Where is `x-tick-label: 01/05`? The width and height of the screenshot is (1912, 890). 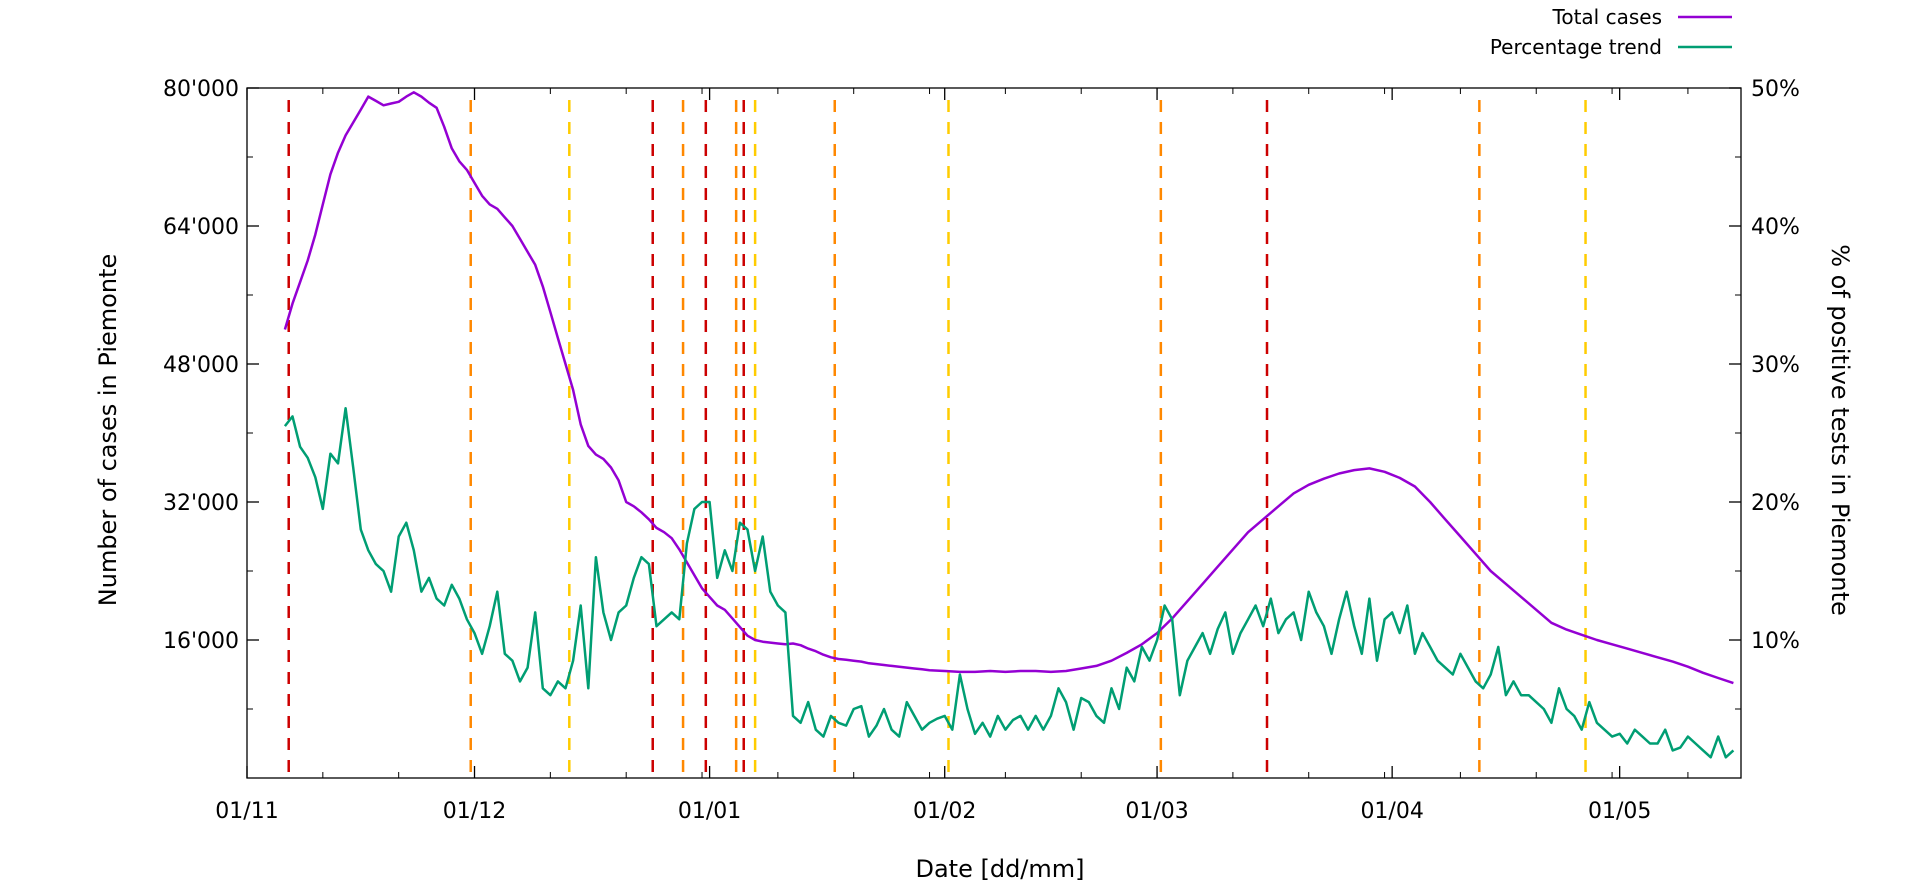
x-tick-label: 01/05 is located at coordinates (1619, 811).